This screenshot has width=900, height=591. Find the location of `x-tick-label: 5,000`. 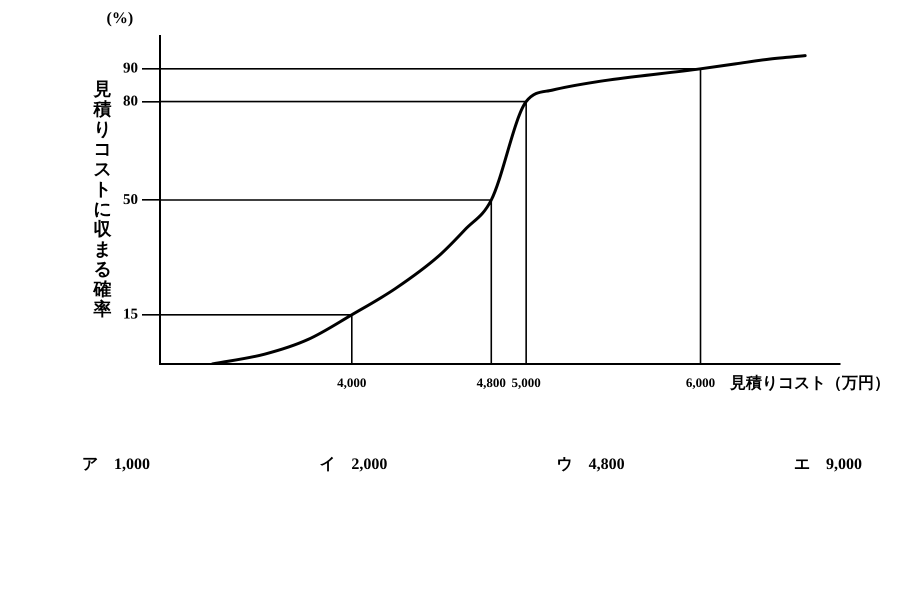

x-tick-label: 5,000 is located at coordinates (526, 382).